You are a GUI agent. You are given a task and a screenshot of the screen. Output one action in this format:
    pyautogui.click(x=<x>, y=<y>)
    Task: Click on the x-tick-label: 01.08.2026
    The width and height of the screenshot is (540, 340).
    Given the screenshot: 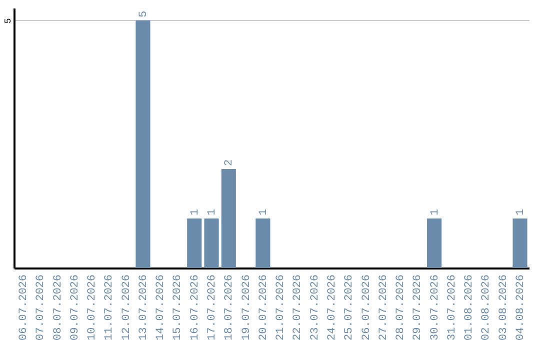 What is the action you would take?
    pyautogui.click(x=470, y=307)
    